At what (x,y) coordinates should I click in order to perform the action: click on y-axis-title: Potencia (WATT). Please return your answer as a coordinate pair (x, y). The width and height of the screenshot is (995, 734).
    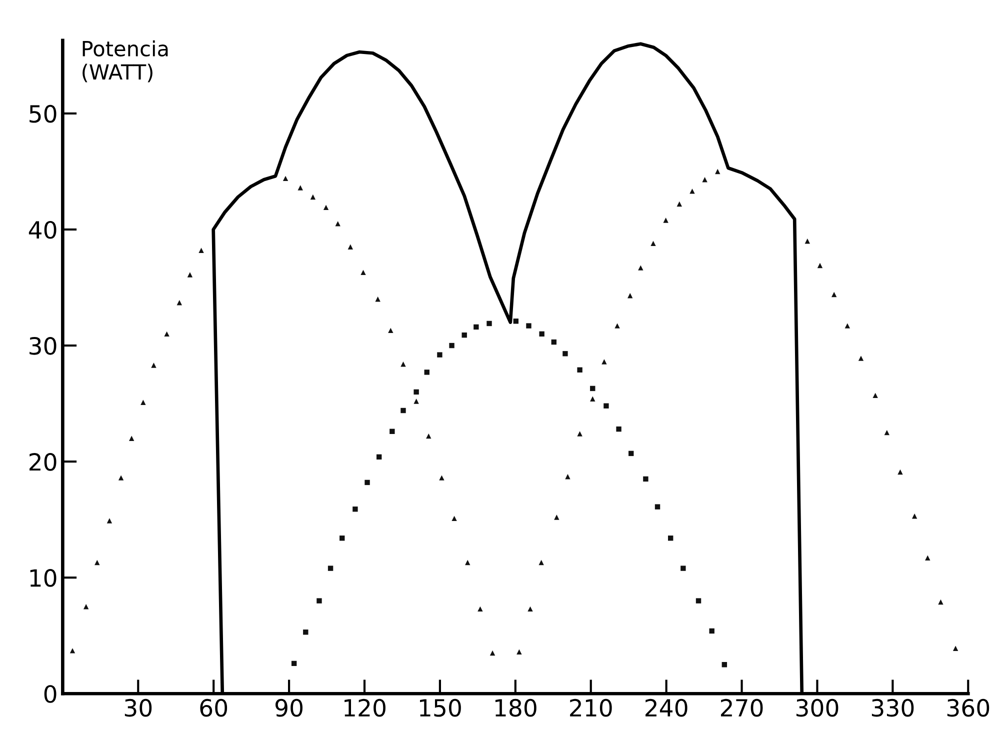
    Looking at the image, I should click on (125, 61).